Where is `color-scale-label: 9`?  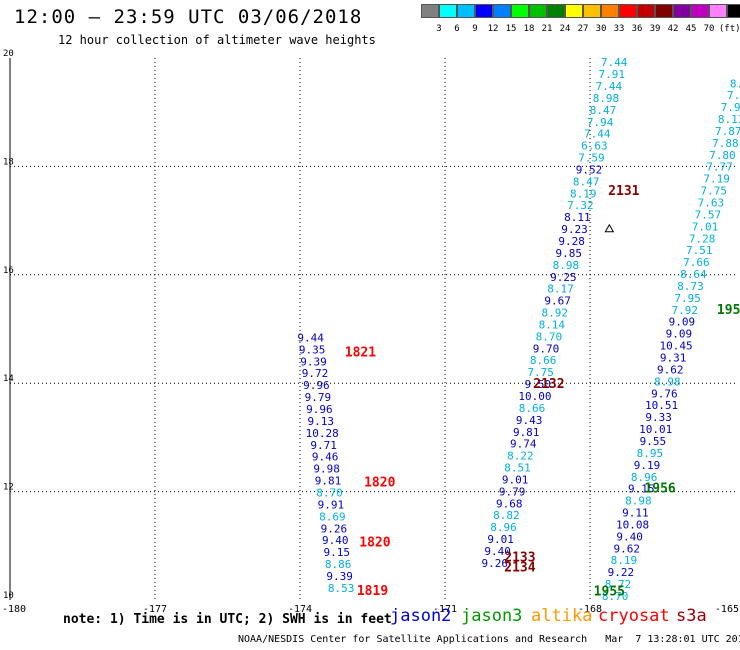
color-scale-label: 9 is located at coordinates (475, 29).